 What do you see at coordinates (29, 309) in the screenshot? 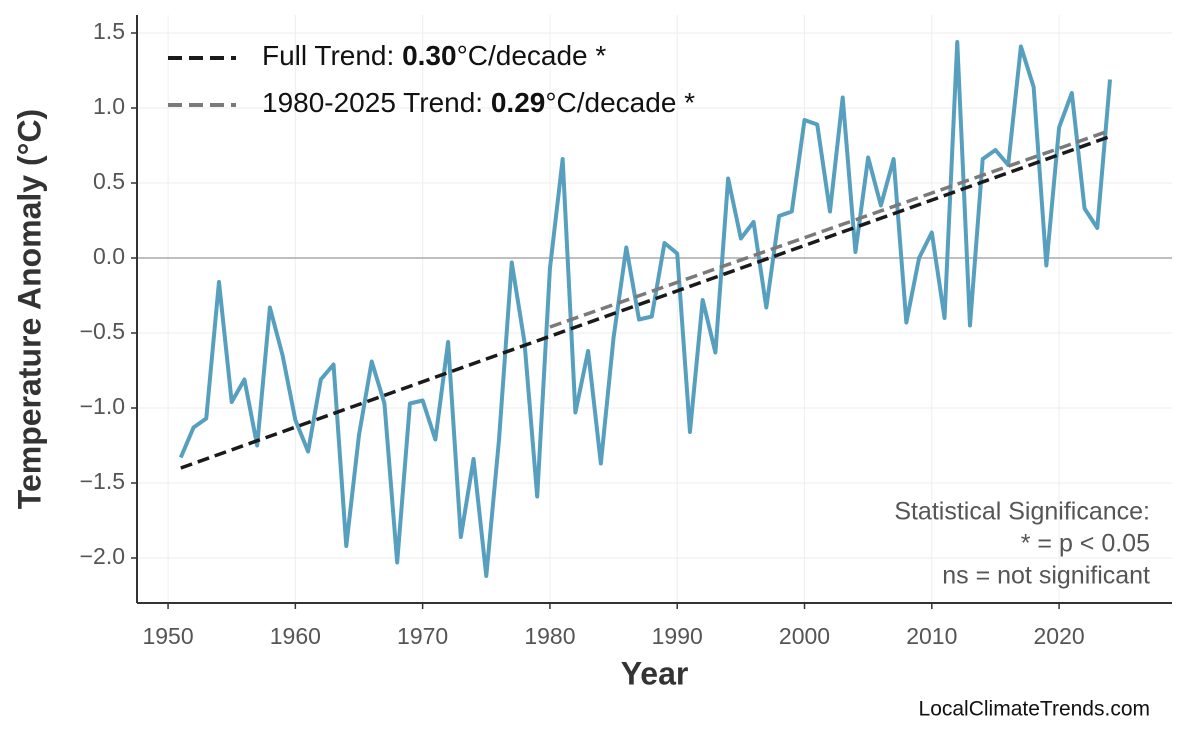
I see `y-axis-label: Temperature Anomaly (°C)` at bounding box center [29, 309].